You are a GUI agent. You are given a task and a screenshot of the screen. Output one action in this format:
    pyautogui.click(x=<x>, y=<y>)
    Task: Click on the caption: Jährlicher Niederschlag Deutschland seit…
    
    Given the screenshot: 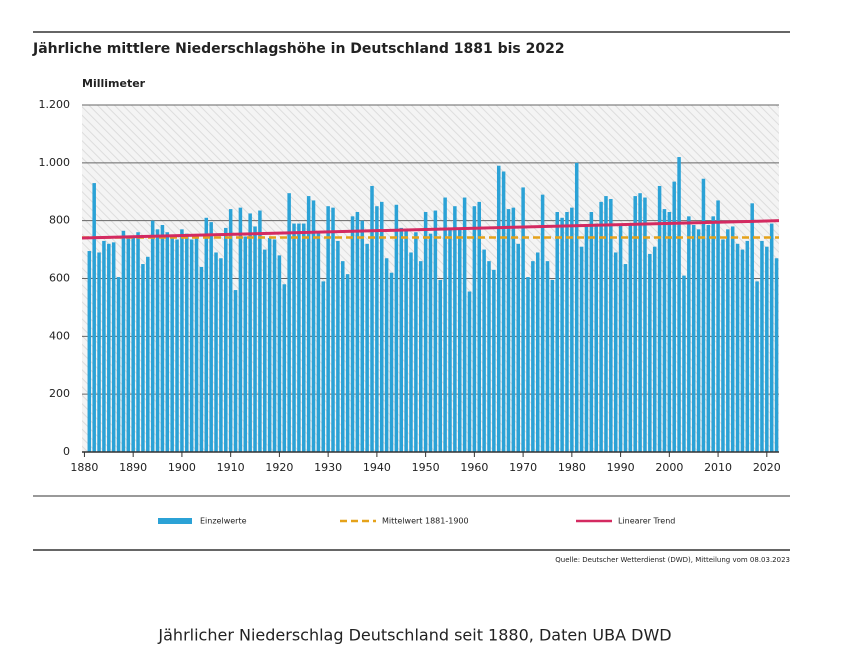 What is the action you would take?
    pyautogui.click(x=414, y=635)
    